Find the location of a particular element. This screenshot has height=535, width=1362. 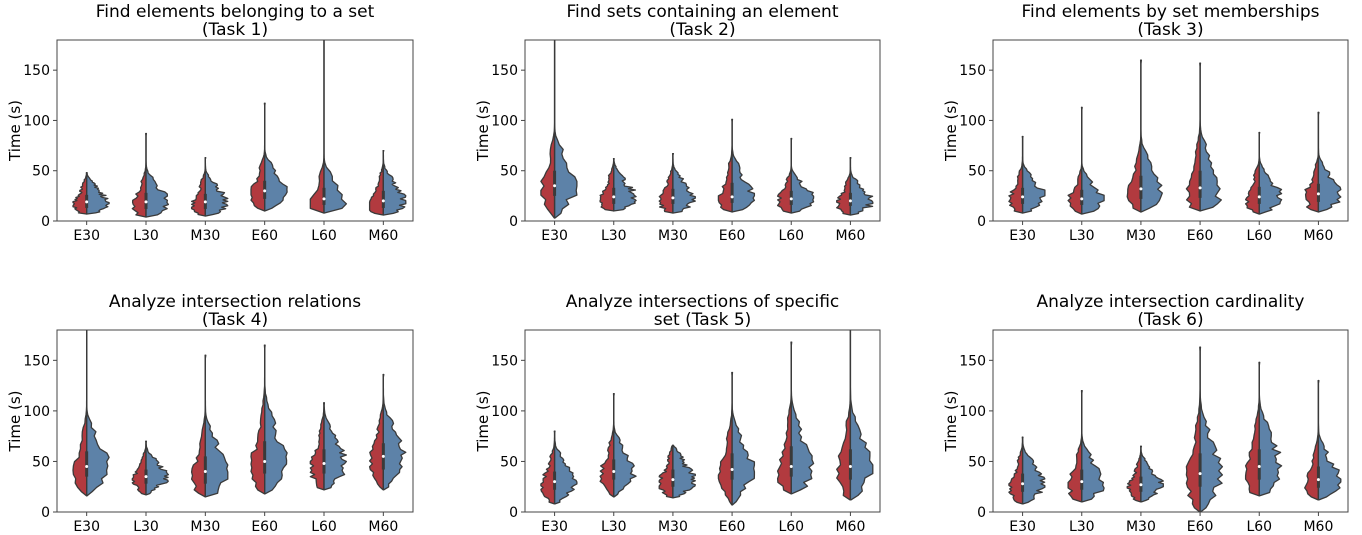

chart-title: Find elements by set memberships is located at coordinates (1170, 12).